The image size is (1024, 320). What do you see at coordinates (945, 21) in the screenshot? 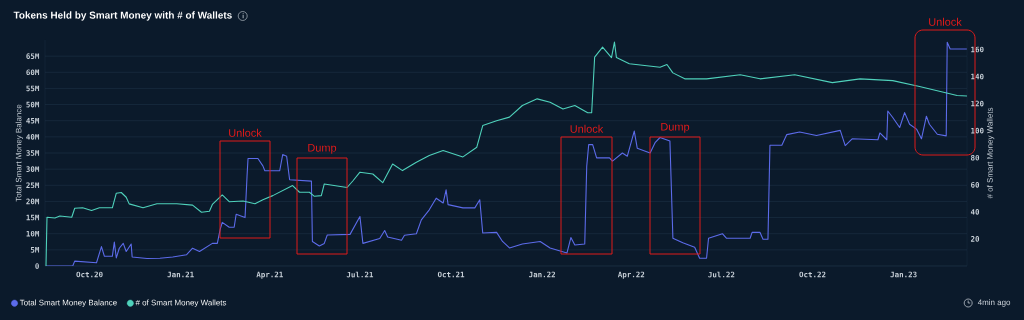
I see `text: Unlock` at bounding box center [945, 21].